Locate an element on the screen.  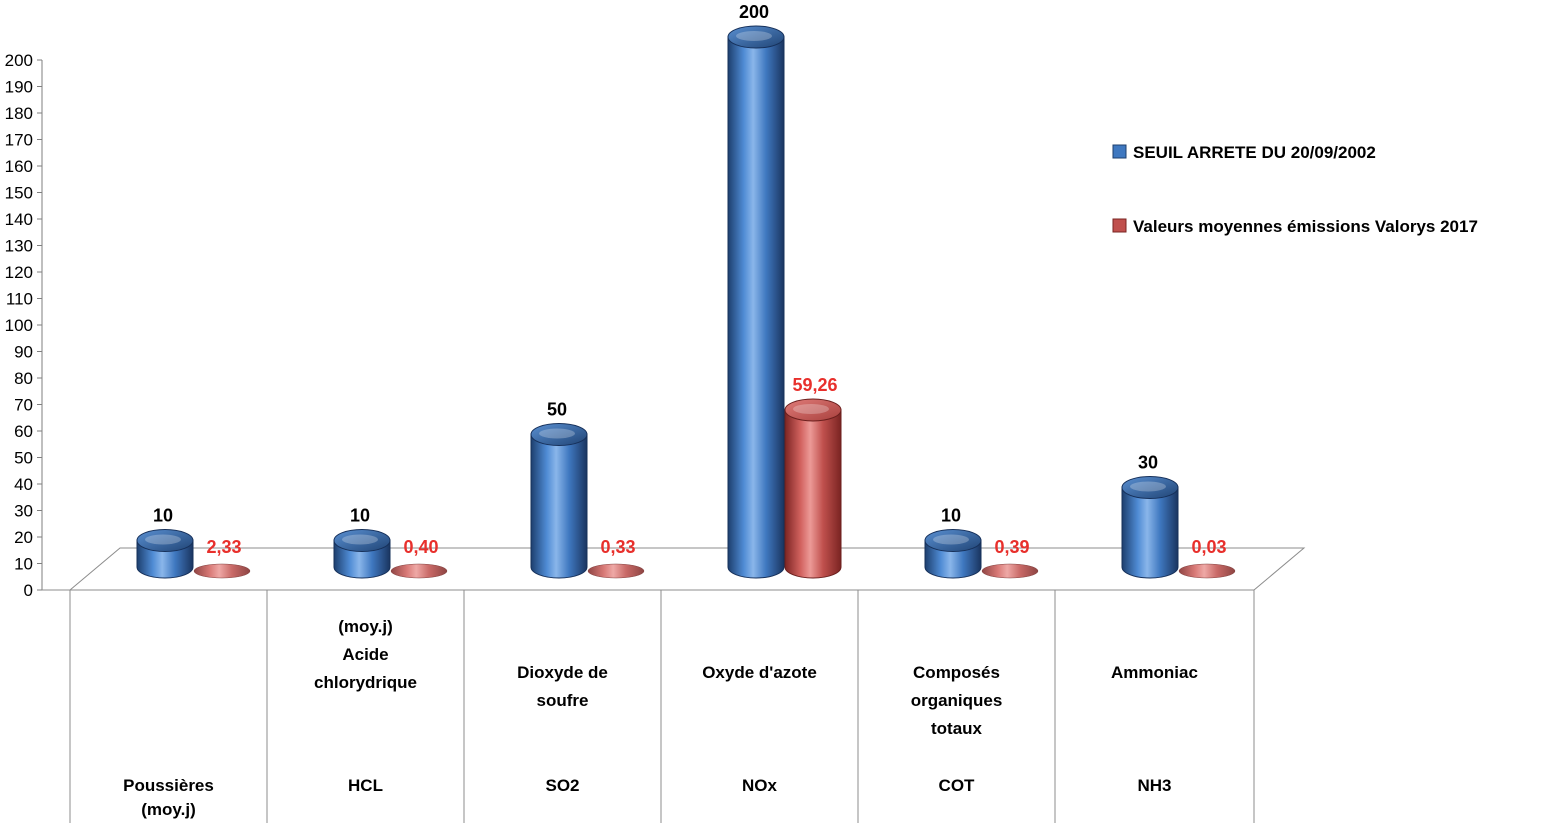
y-tick-label: 100 is located at coordinates (19, 325).